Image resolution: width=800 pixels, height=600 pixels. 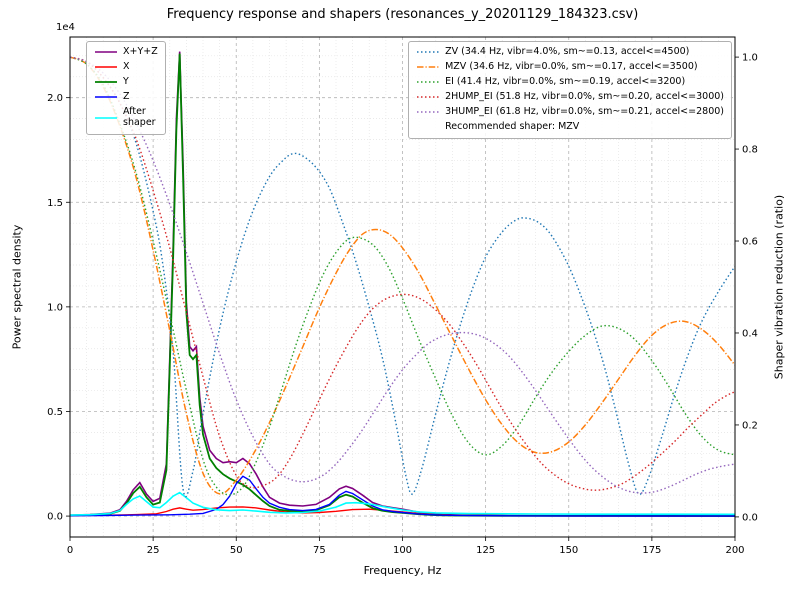 I want to click on y-axis-offset-label: 1e4, so click(x=65, y=27).